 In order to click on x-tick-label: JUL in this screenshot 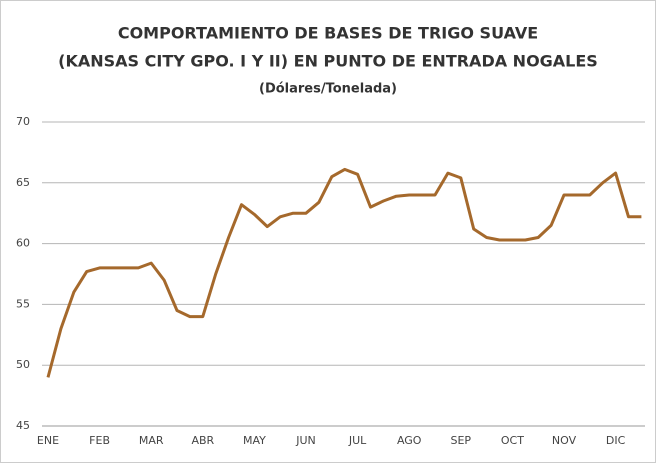, I will do `click(357, 440)`.